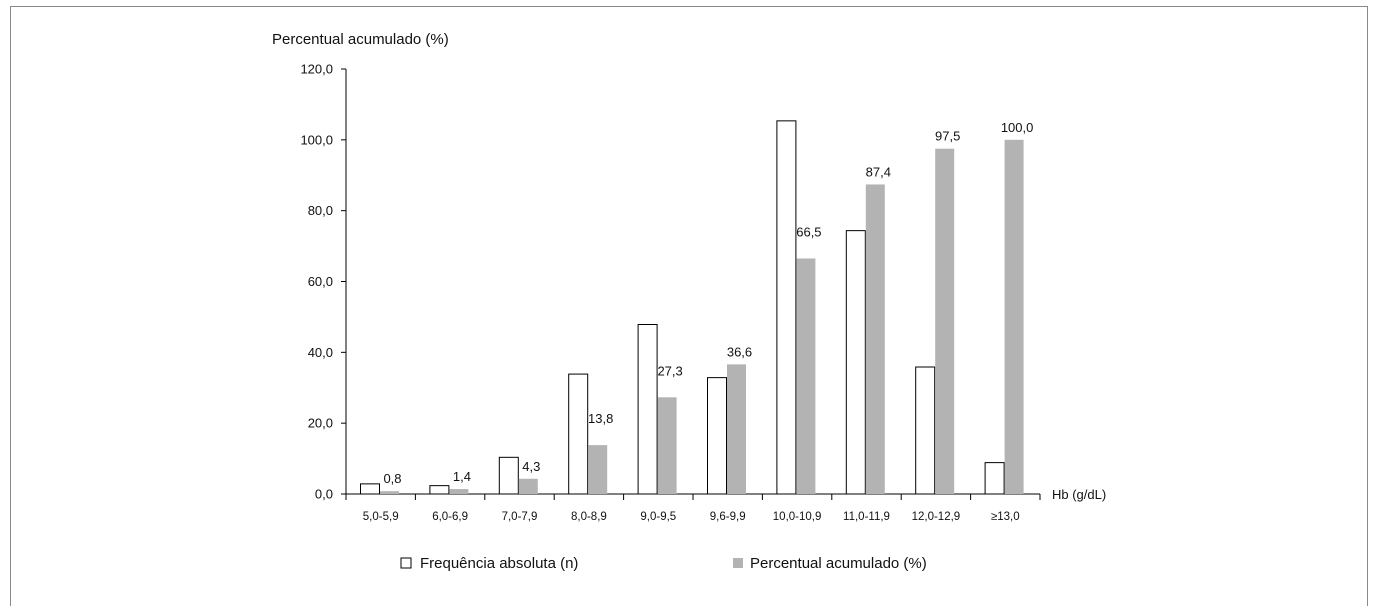  What do you see at coordinates (316, 69) in the screenshot?
I see `y-tick-label: 120,0` at bounding box center [316, 69].